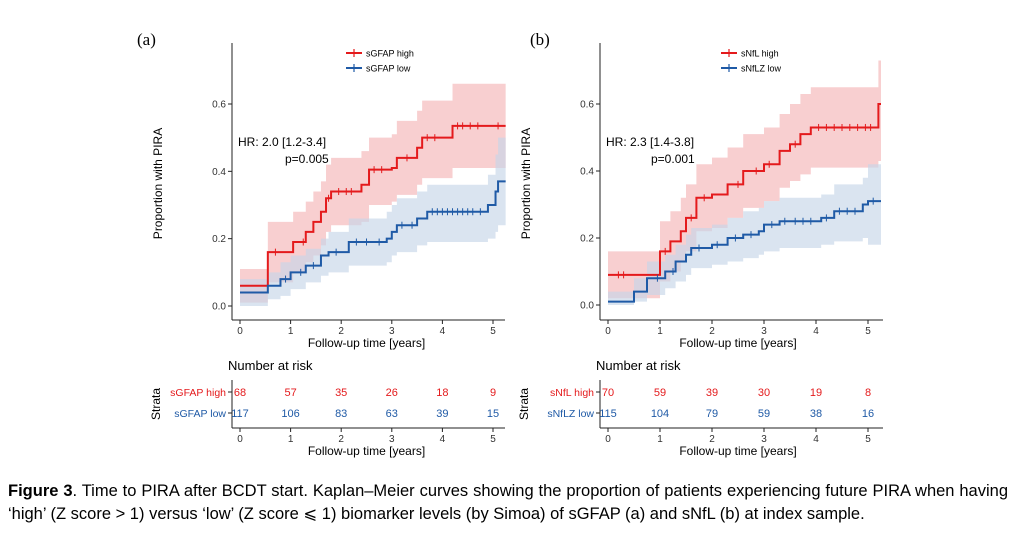 This screenshot has width=1018, height=552. Describe the element at coordinates (146, 39) in the screenshot. I see `panel-label: (a)` at that location.